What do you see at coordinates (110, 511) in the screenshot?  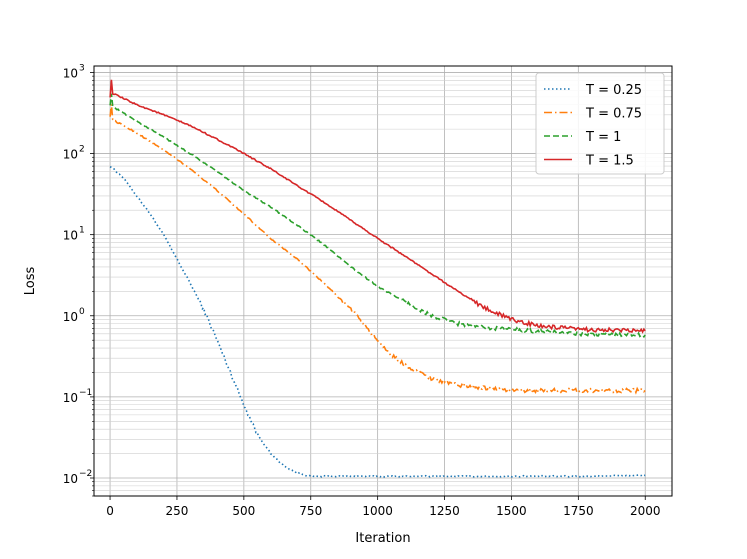 I see `x-tick-label: 0` at bounding box center [110, 511].